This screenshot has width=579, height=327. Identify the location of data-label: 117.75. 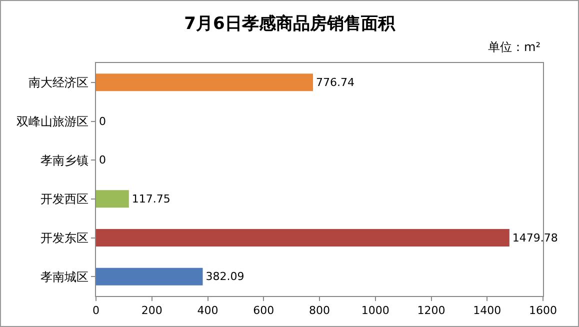
(151, 199).